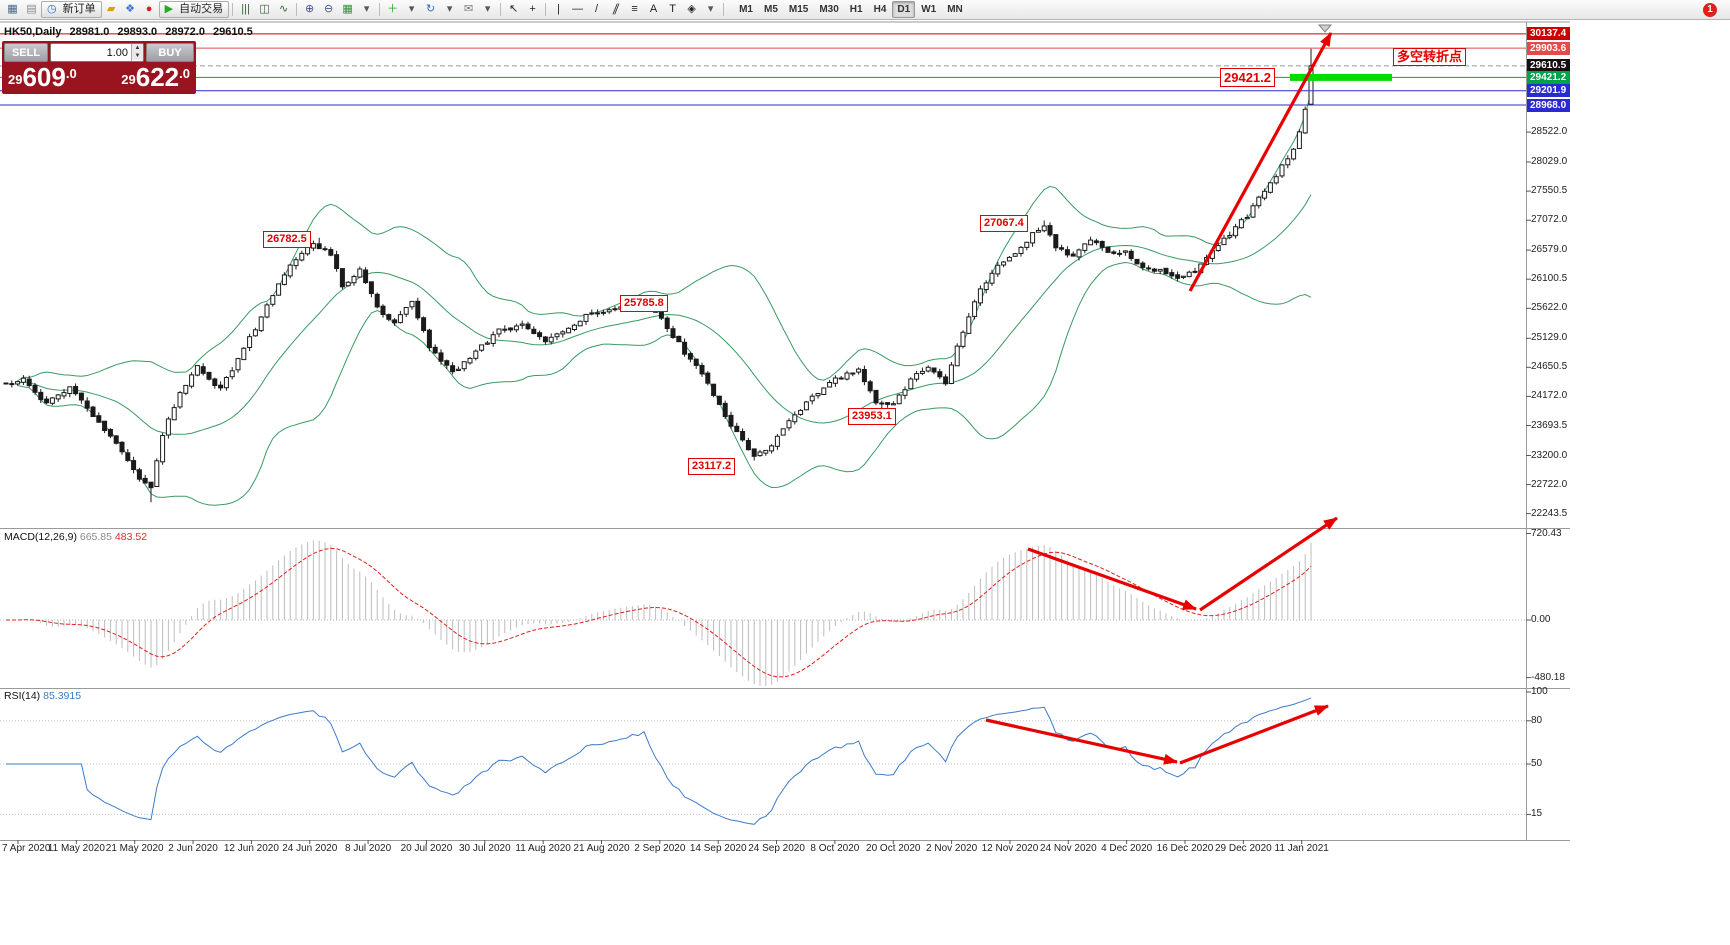 Image resolution: width=1730 pixels, height=945 pixels. Describe the element at coordinates (97, 52) in the screenshot. I see `volume-input: 1.00 ▲ ▼` at that location.